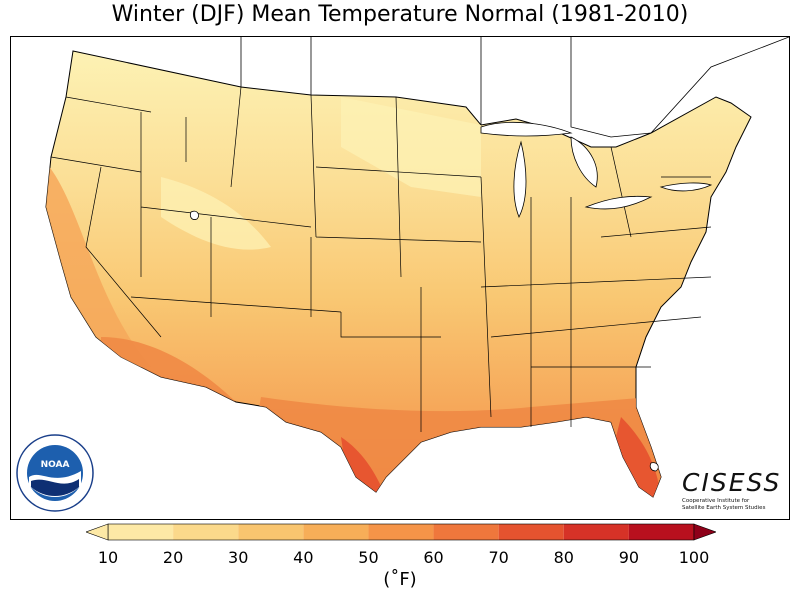  I want to click on colorbar-tick-label: 80, so click(563, 557).